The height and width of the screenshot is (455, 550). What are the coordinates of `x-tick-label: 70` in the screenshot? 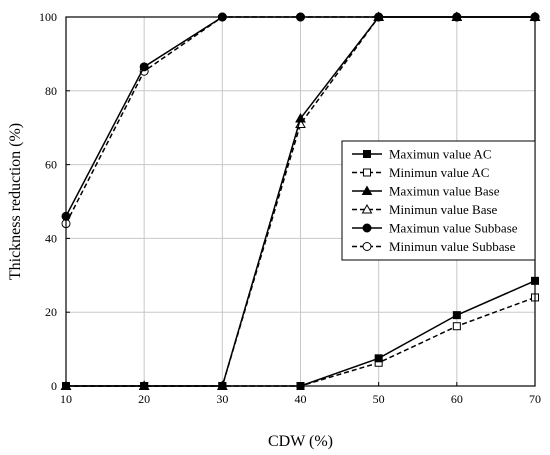 It's located at (535, 399).